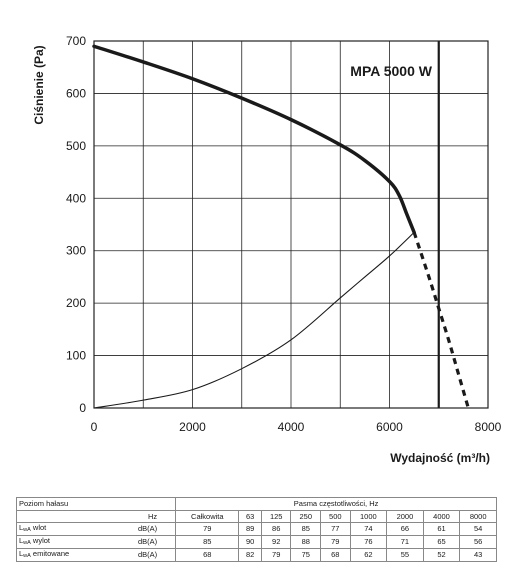 Image resolution: width=524 pixels, height=578 pixels. Describe the element at coordinates (50, 553) in the screenshot. I see `row-label-name: emitowane` at that location.